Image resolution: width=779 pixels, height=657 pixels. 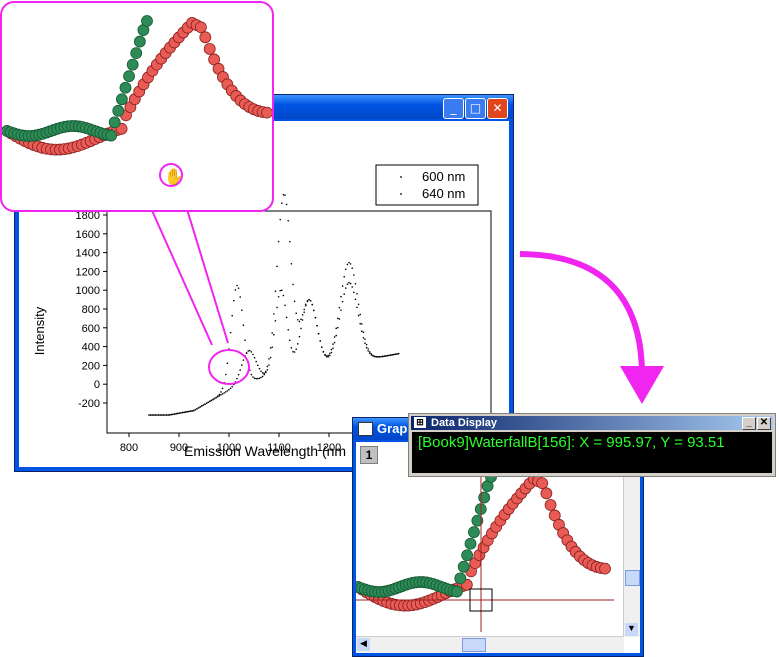 What do you see at coordinates (443, 193) in the screenshot?
I see `legend-label-640: 640 nm` at bounding box center [443, 193].